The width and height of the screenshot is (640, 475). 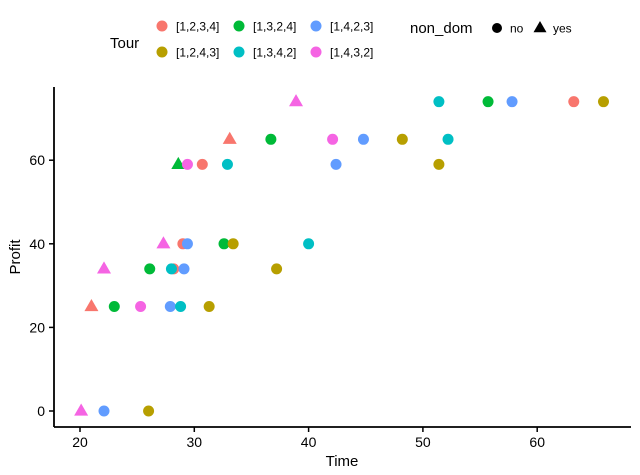 What do you see at coordinates (423, 442) in the screenshot?
I see `x-tick-label: 50` at bounding box center [423, 442].